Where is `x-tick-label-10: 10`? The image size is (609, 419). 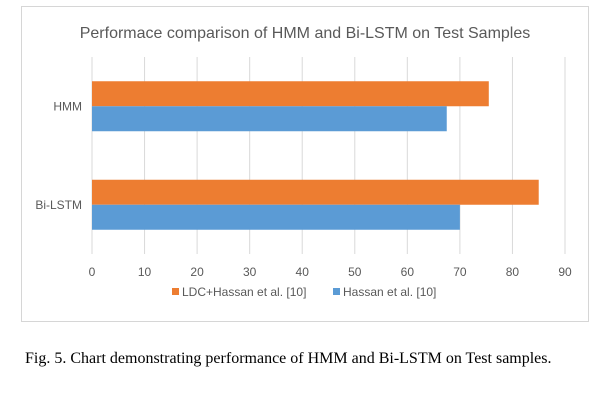
x-tick-label-10: 10 is located at coordinates (145, 272).